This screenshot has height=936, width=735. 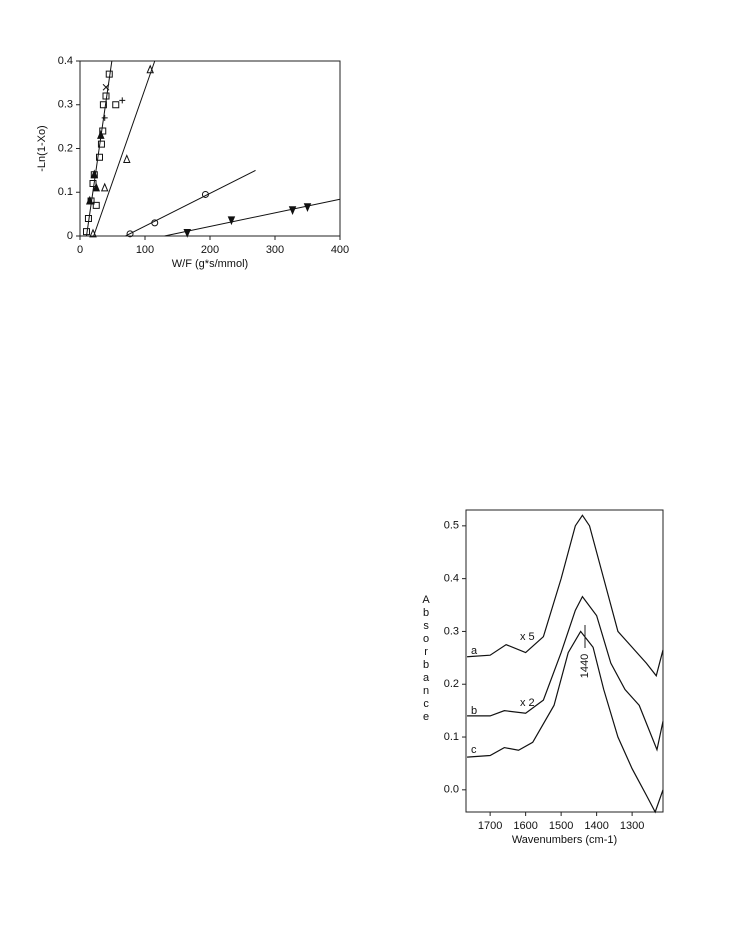 What do you see at coordinates (275, 250) in the screenshot?
I see `x-tick-label: 300` at bounding box center [275, 250].